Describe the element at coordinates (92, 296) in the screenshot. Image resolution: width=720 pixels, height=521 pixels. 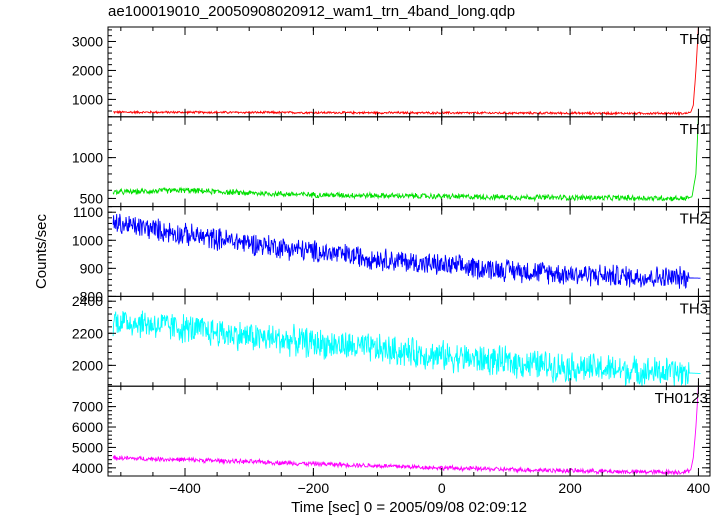
I see `y-tick-label: 800` at that location.